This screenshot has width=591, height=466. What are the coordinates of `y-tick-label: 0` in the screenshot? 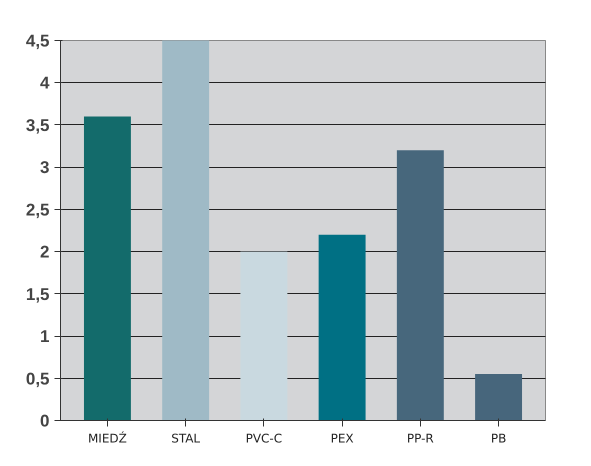 It's located at (45, 421).